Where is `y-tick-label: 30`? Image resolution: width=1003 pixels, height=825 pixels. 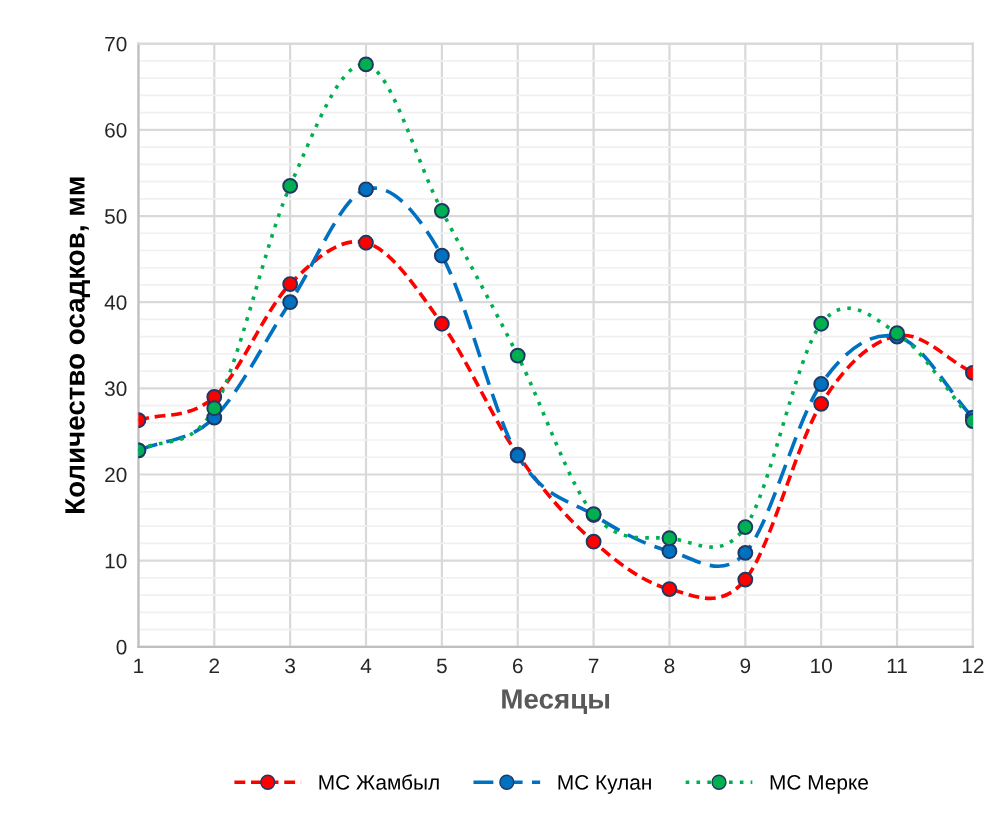 y-tick-label: 30 is located at coordinates (115, 389).